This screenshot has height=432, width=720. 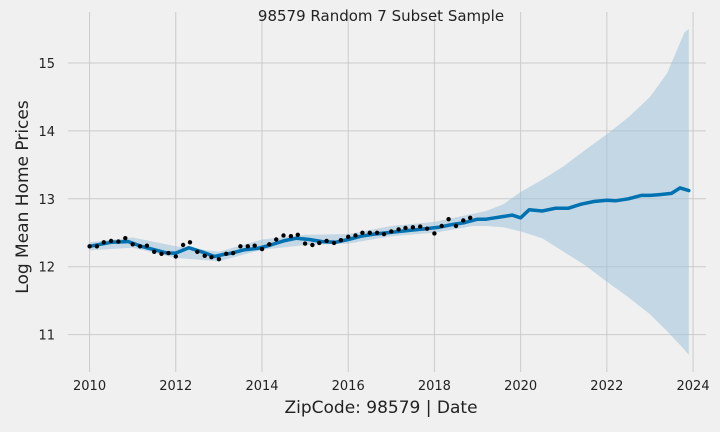 I want to click on observed-points-layer, so click(x=280, y=238).